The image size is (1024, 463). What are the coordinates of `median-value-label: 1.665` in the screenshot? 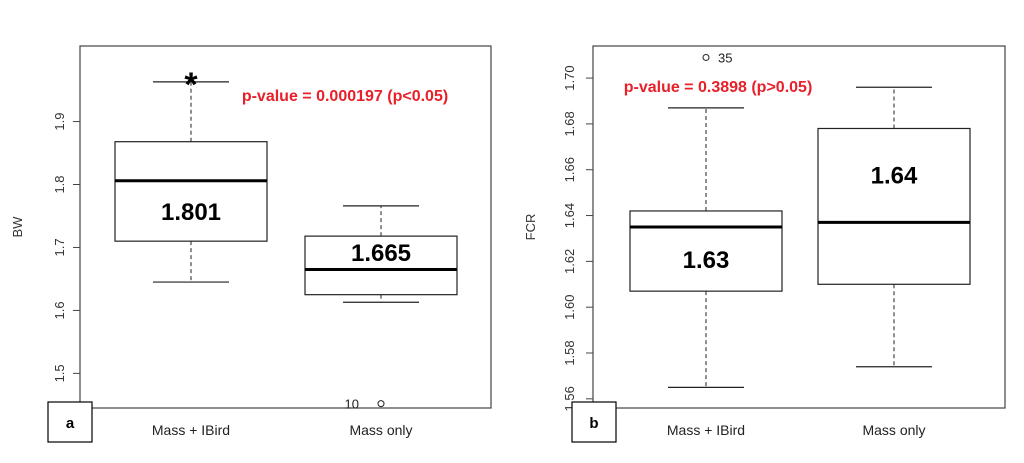 It's located at (381, 253).